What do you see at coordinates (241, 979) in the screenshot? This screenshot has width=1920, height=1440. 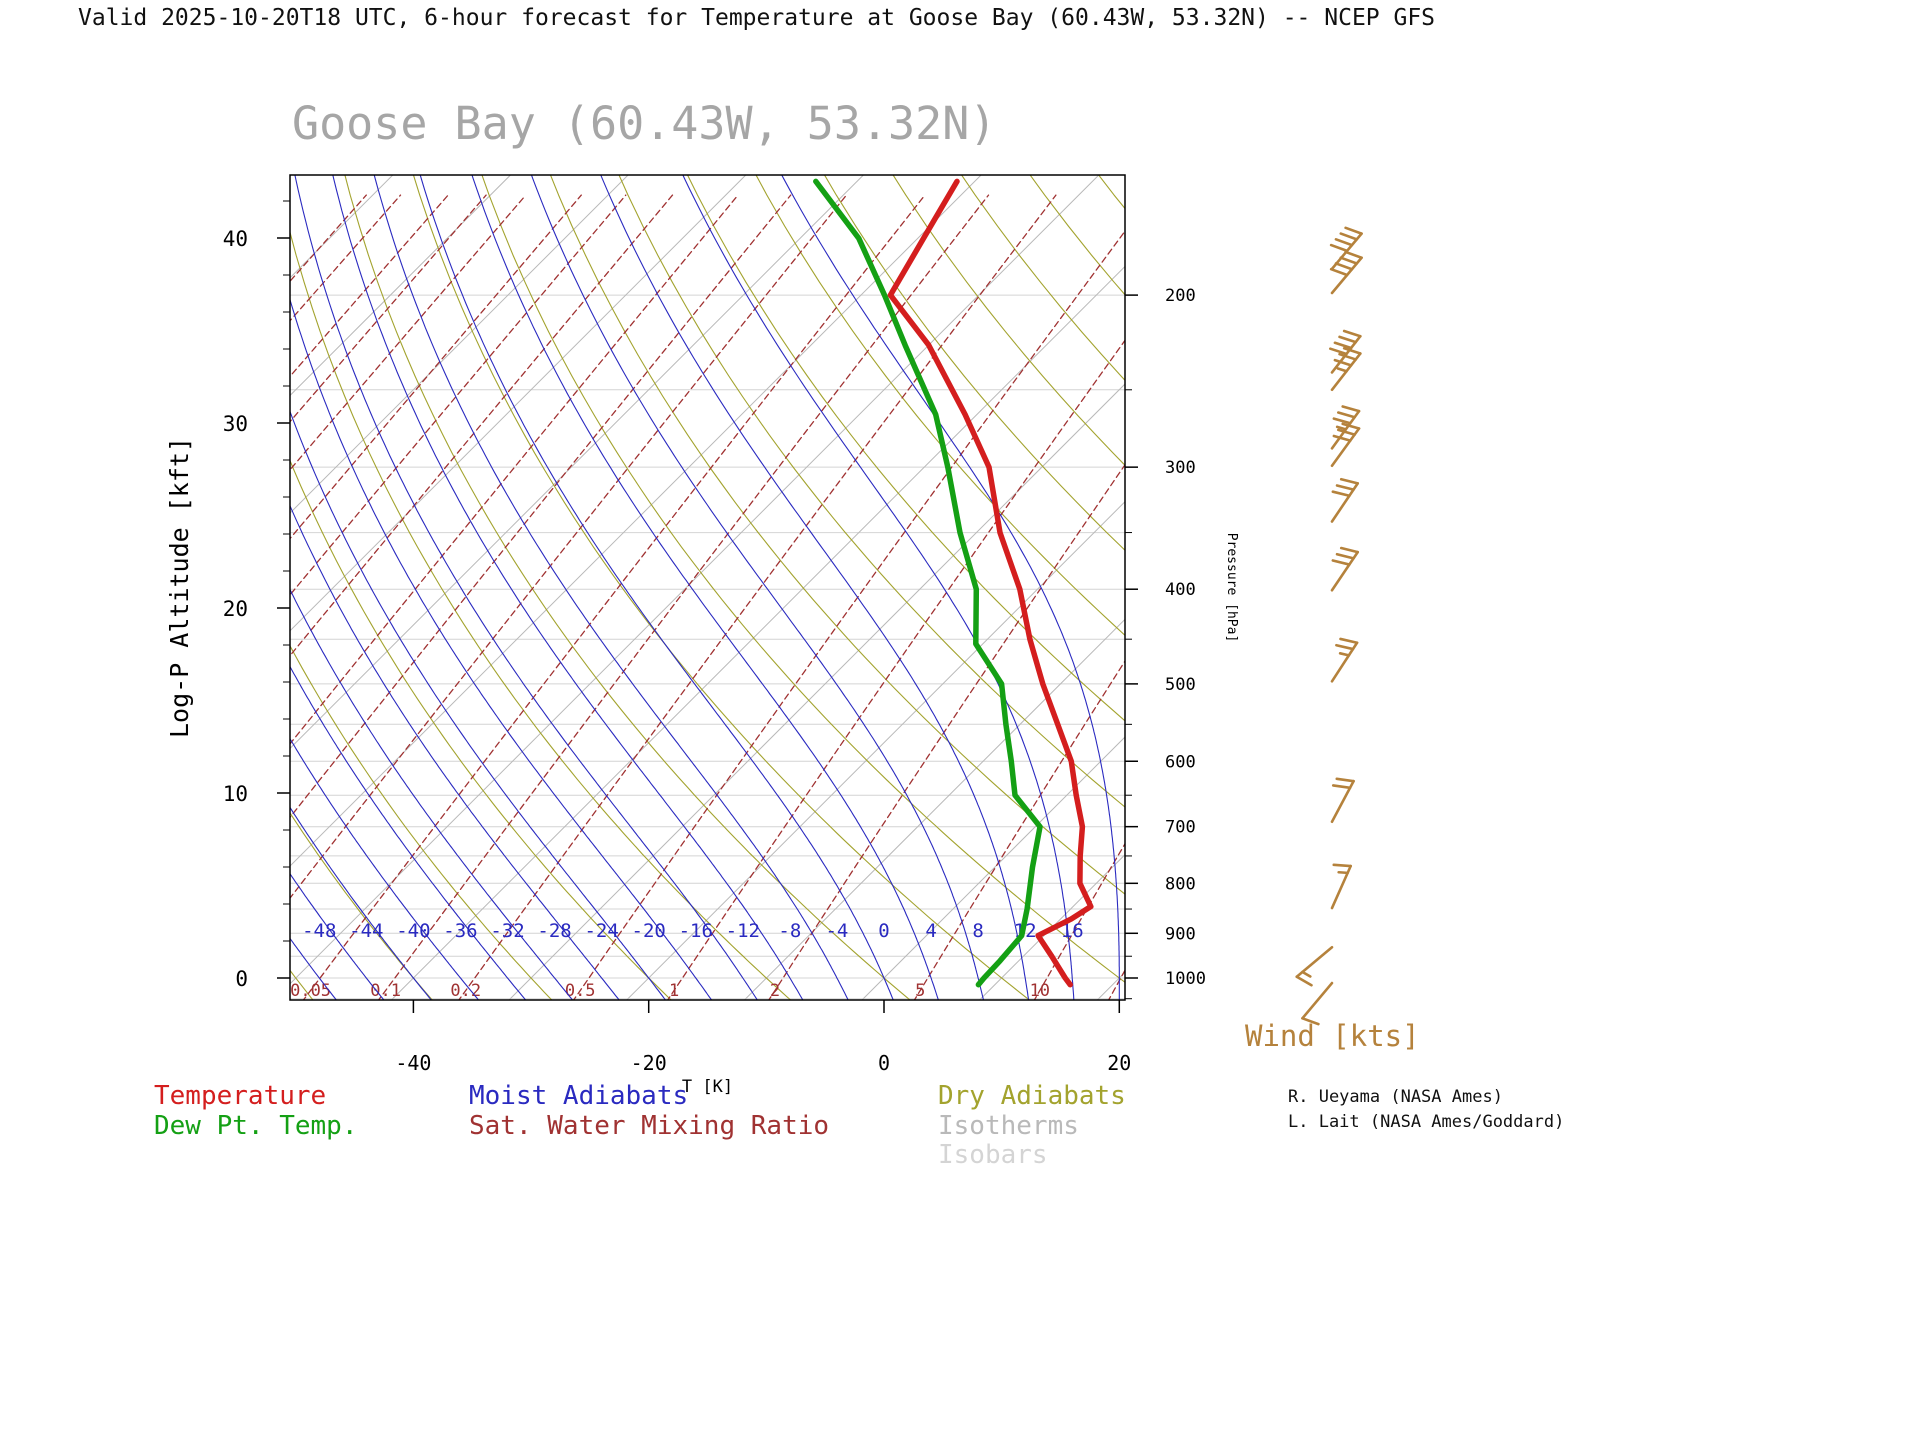 I see `kft-tick-label: 0` at bounding box center [241, 979].